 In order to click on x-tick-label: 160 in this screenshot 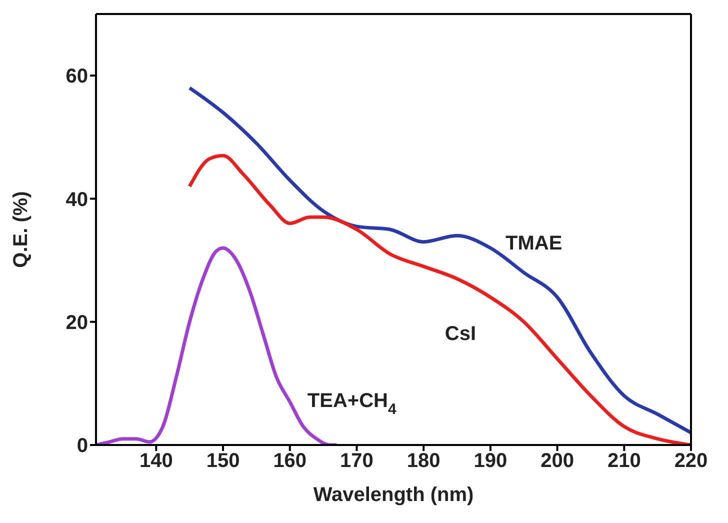, I will do `click(290, 461)`.